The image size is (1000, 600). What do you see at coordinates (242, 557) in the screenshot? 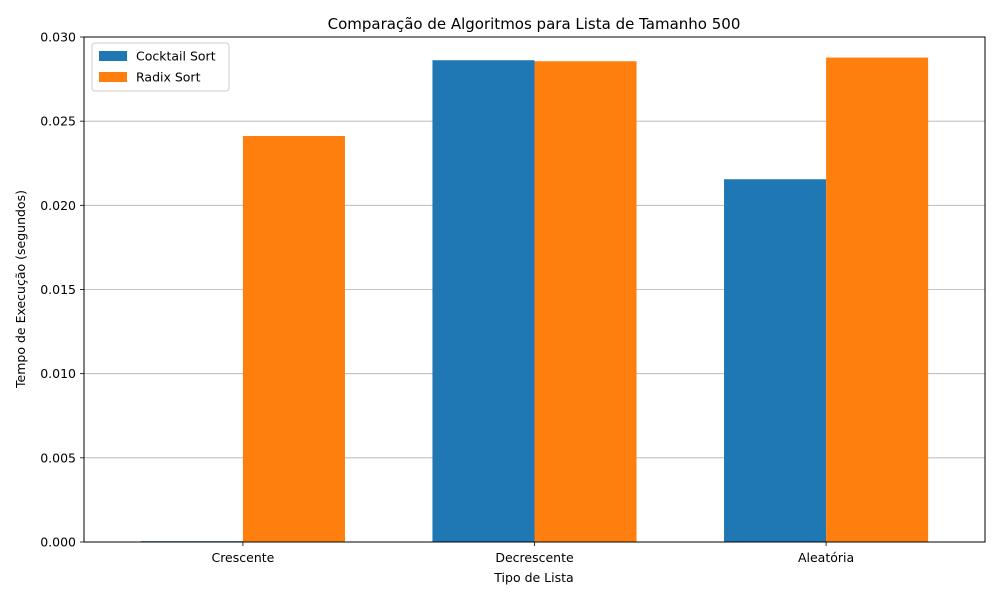
I see `x-tick-label: Crescente` at bounding box center [242, 557].